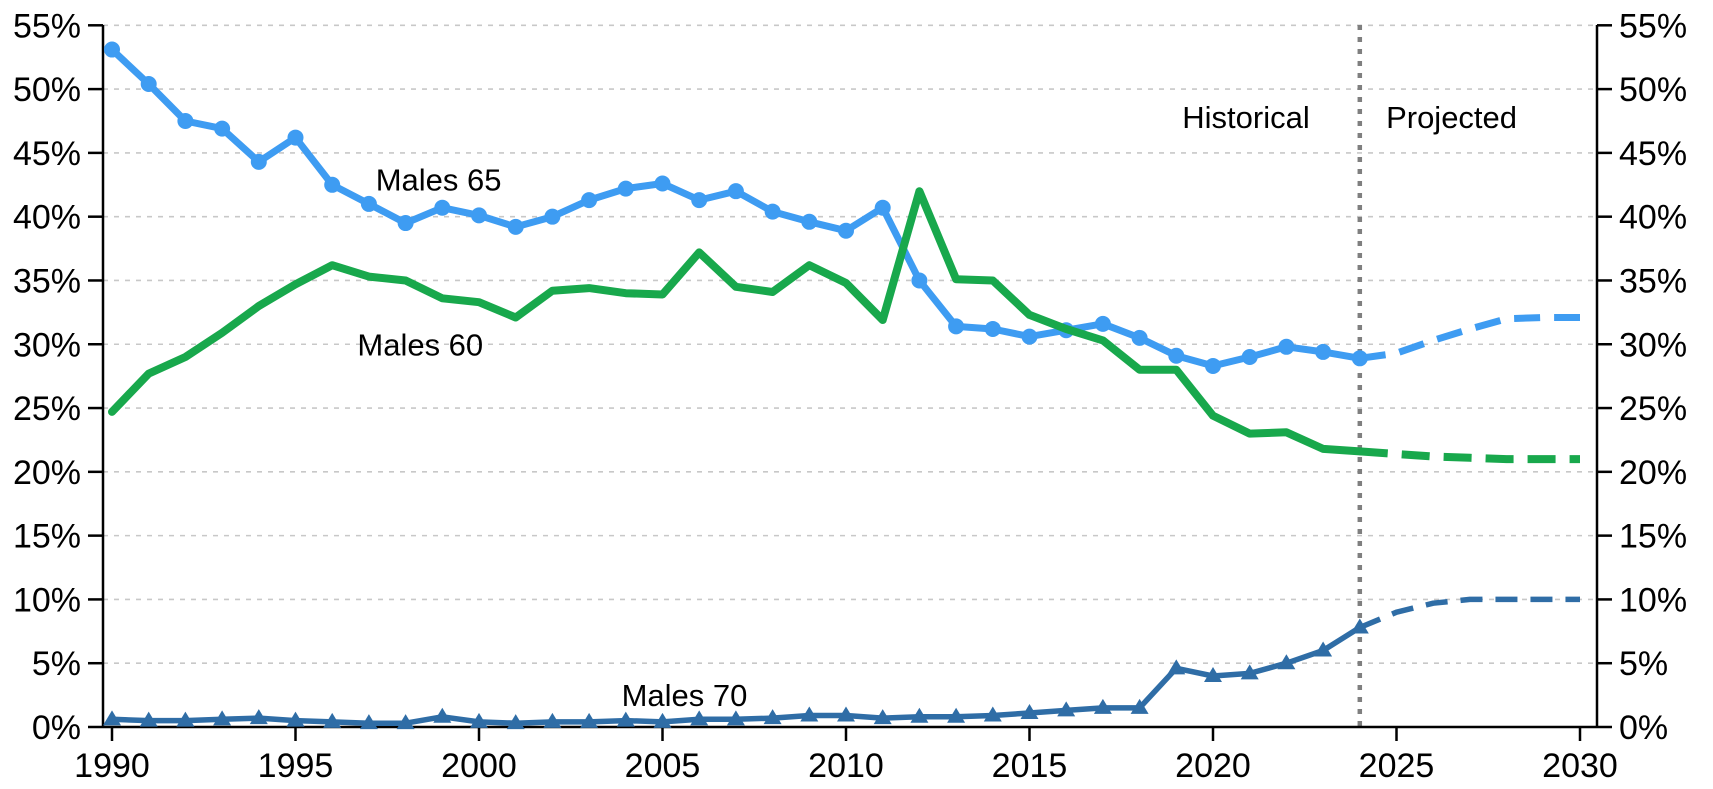  I want to click on y-tick-label-left: 10%, so click(47, 600).